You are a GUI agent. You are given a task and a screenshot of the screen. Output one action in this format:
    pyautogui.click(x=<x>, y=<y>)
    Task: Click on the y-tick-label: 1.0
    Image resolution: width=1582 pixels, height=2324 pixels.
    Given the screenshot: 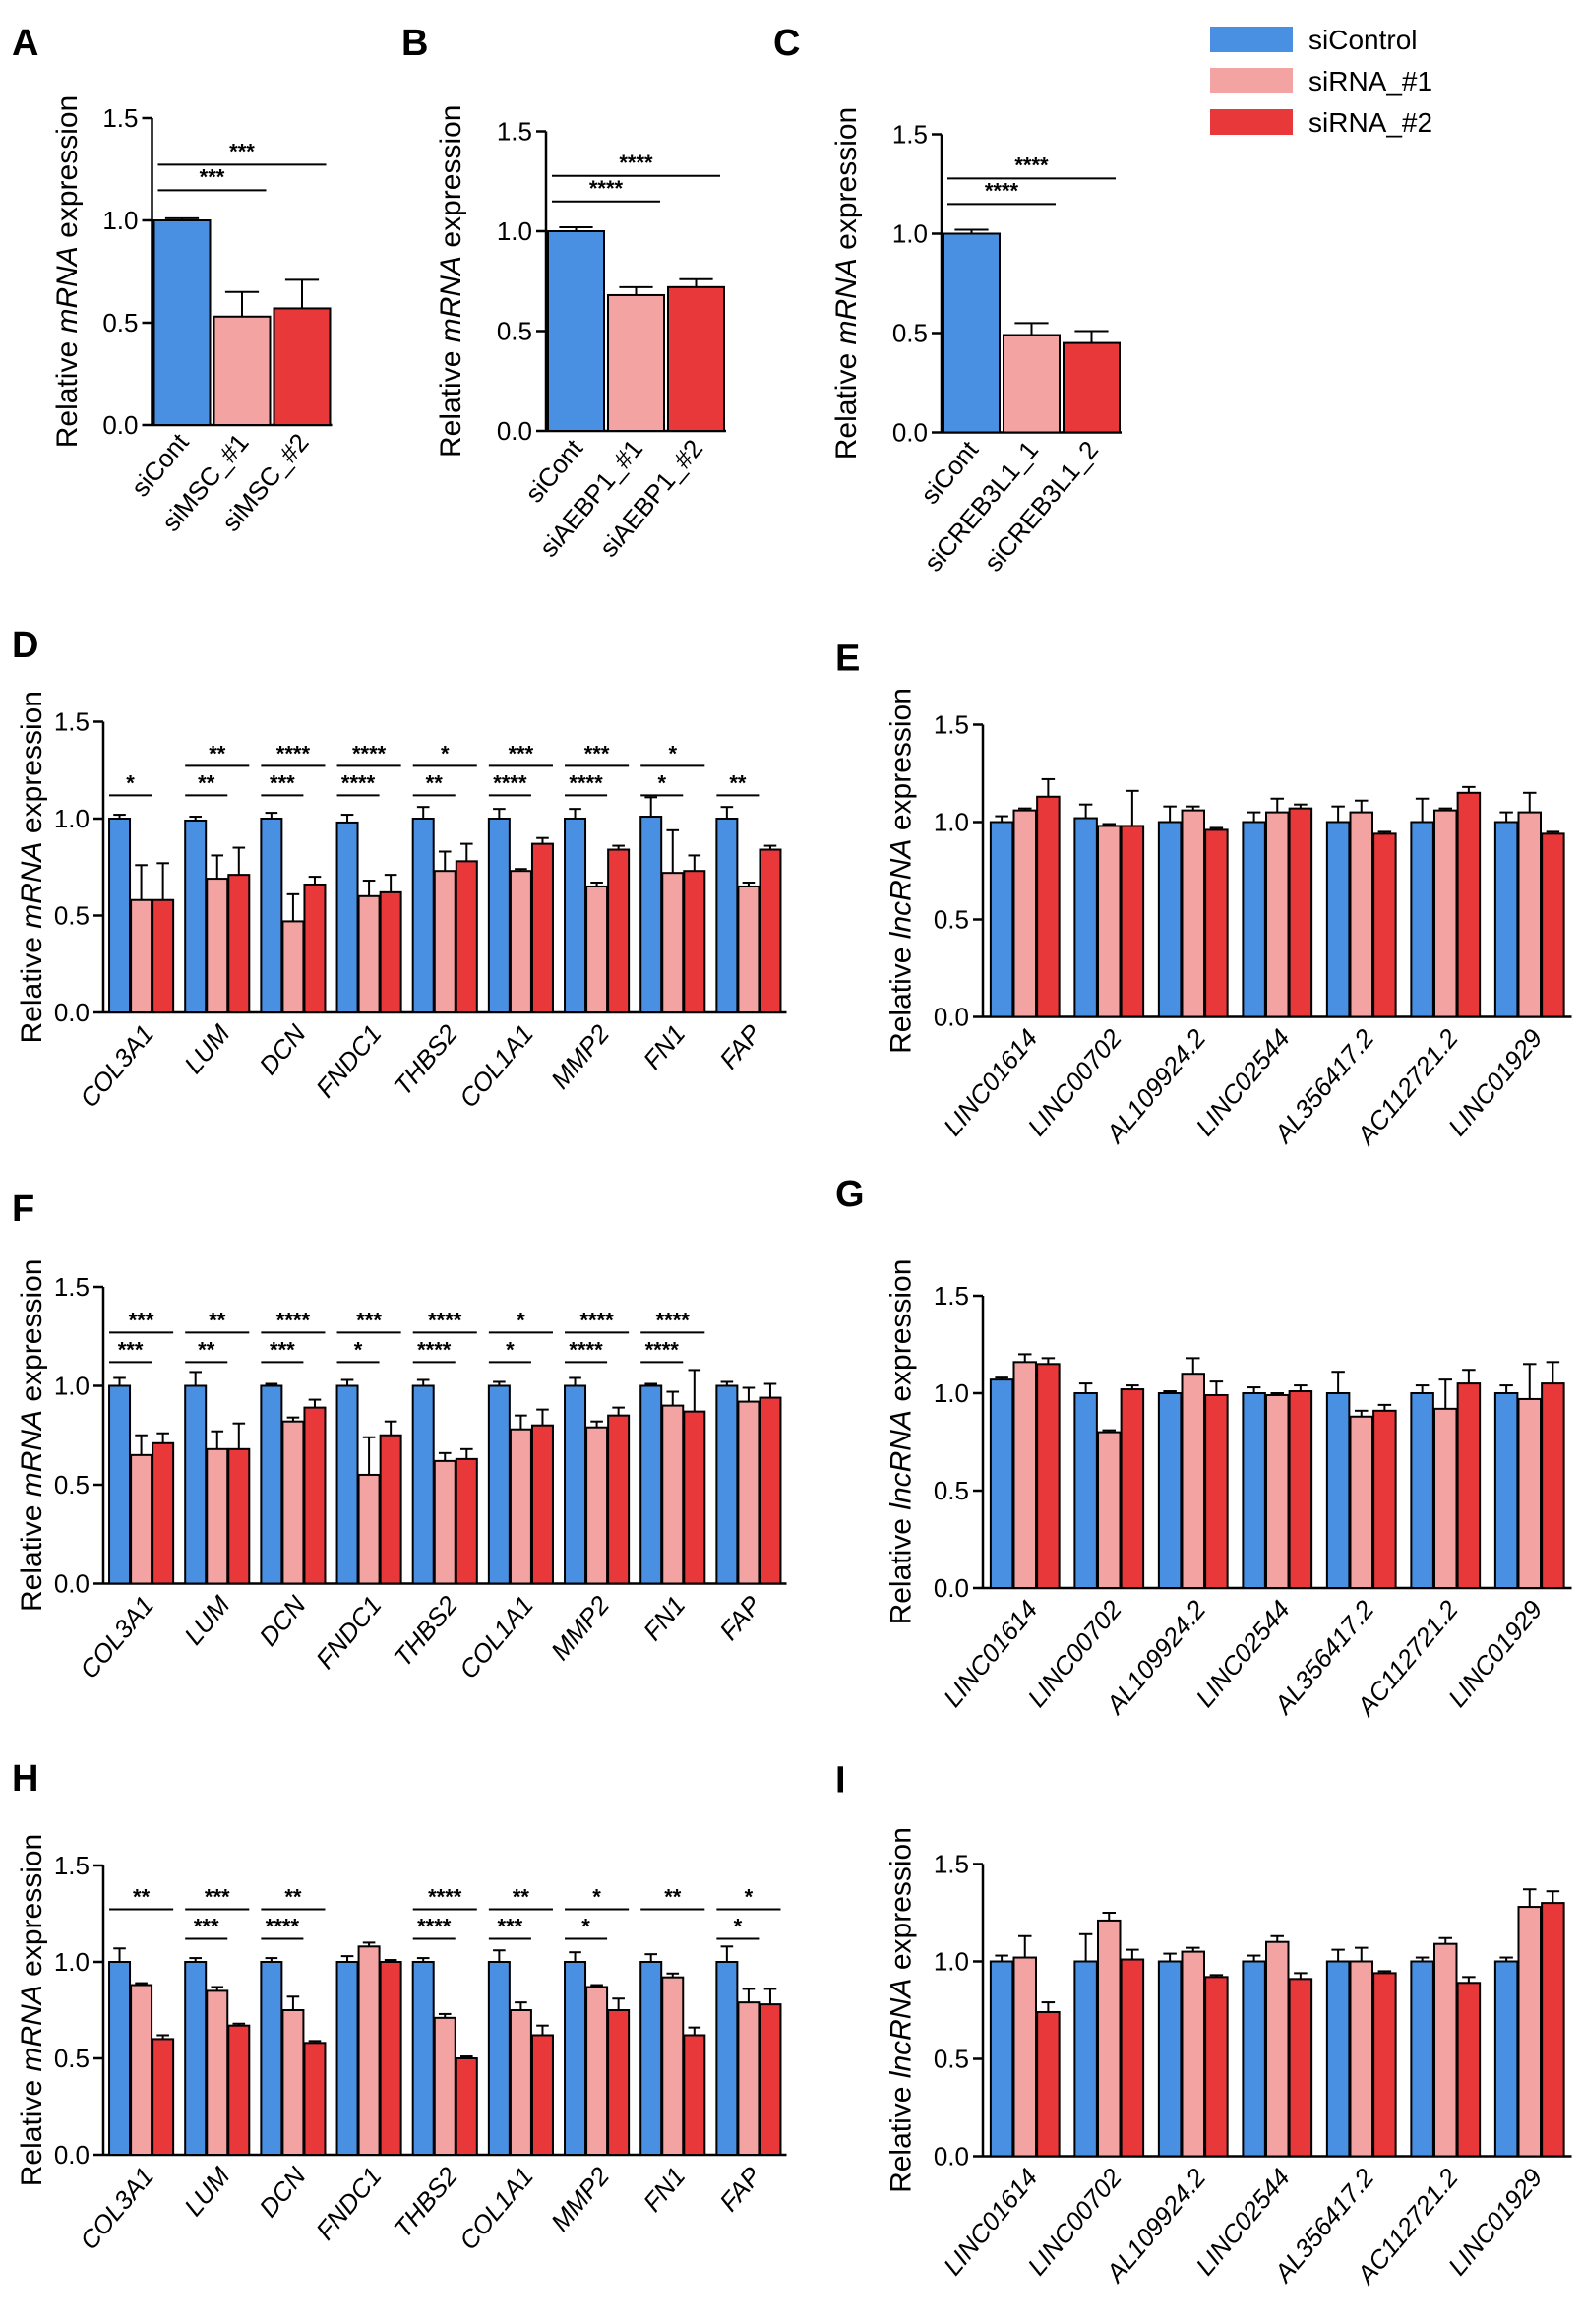 What is the action you would take?
    pyautogui.click(x=952, y=822)
    